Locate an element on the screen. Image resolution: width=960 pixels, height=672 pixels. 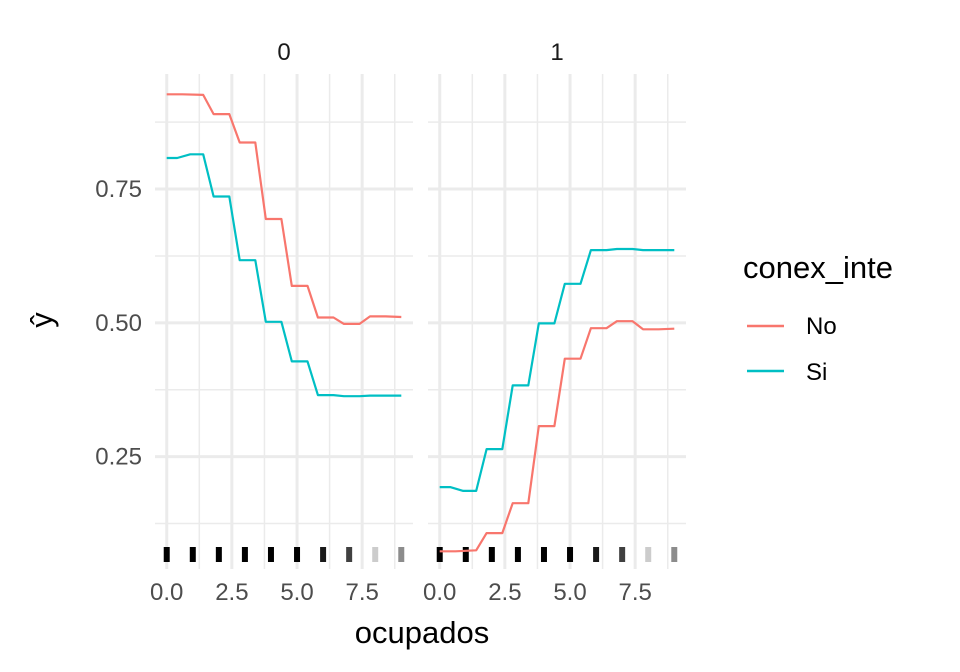
y-tick-label: 0.75 is located at coordinates (118, 189).